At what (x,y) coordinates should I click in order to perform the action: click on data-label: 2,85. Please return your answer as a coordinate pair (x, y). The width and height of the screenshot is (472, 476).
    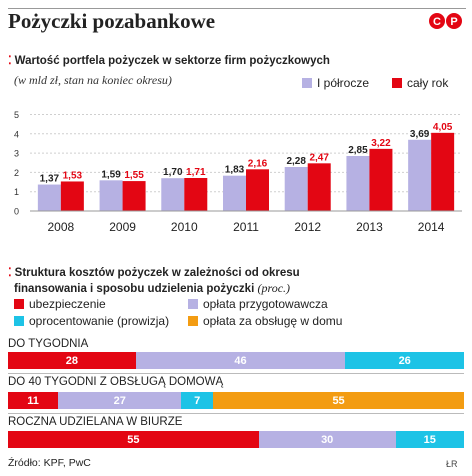
    Looking at the image, I should click on (358, 150).